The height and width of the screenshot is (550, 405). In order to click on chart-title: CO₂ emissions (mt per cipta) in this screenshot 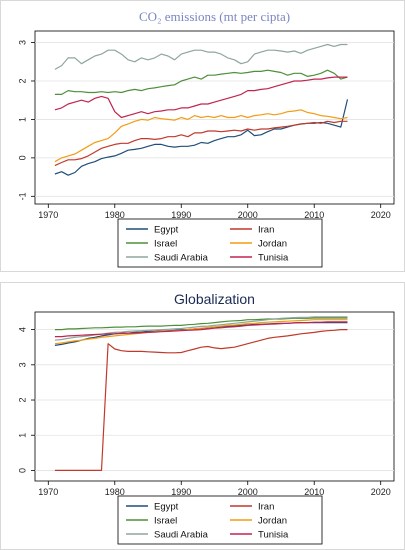, I will do `click(214, 16)`.